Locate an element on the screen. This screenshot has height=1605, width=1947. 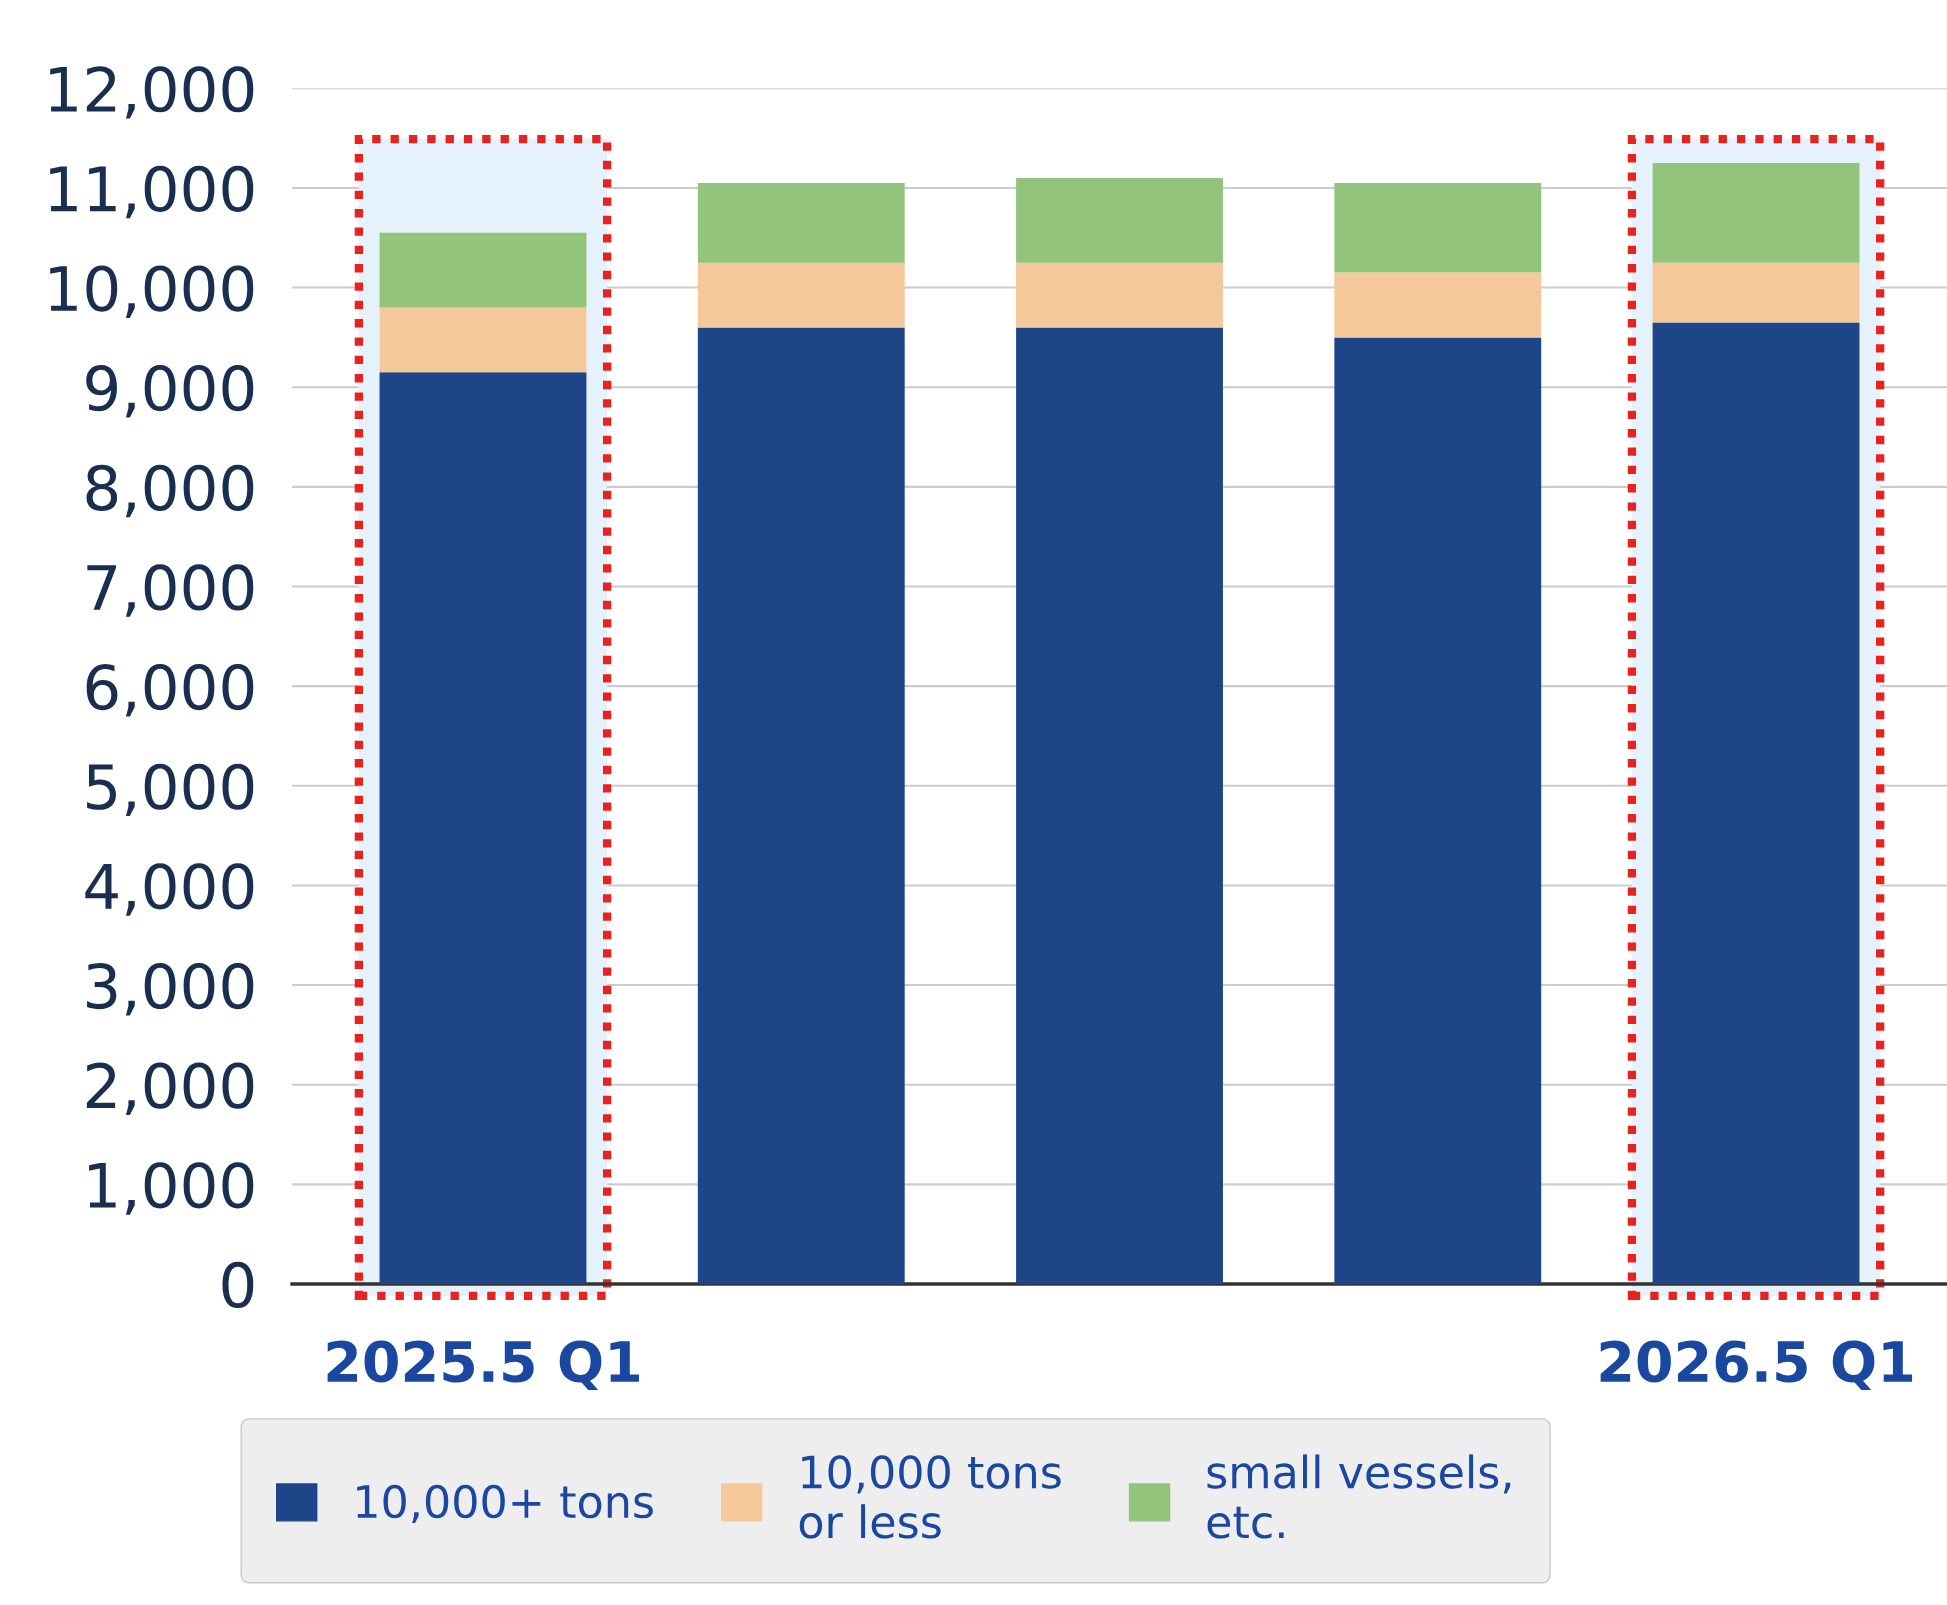
y-tick-label: 9,000 is located at coordinates (170, 391).